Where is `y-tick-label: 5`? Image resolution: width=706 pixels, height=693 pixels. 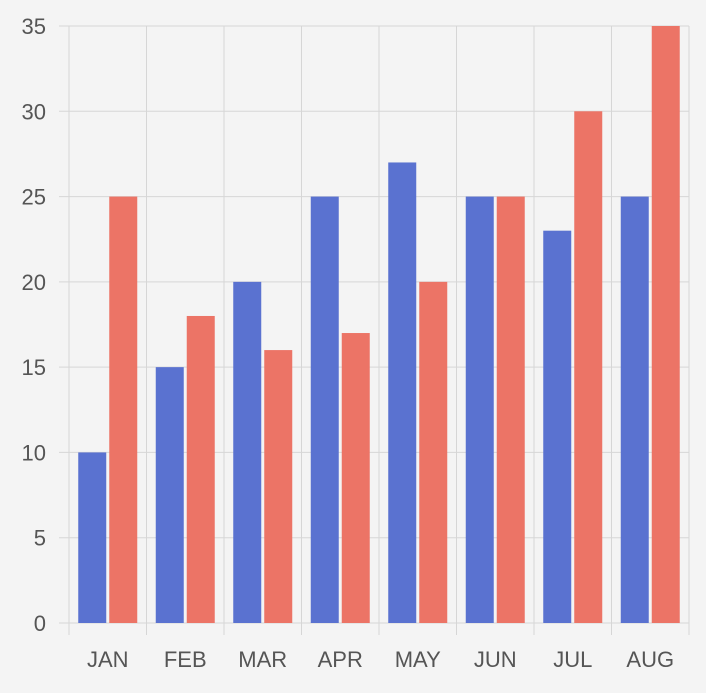
y-tick-label: 5 is located at coordinates (40, 538).